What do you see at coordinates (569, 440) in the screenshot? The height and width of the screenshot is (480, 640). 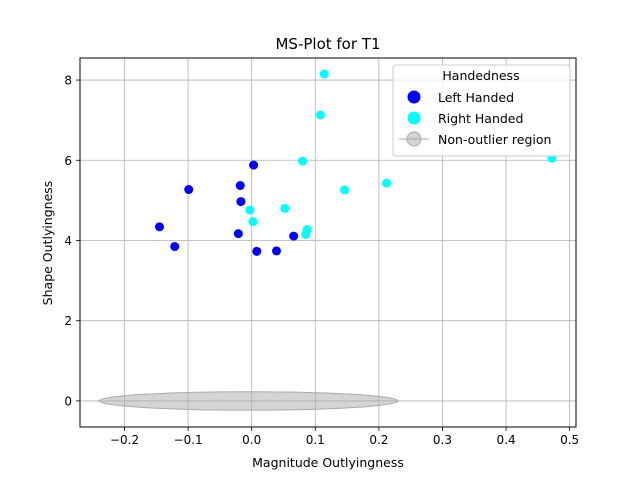 I see `x-tick-label: 0.5` at bounding box center [569, 440].